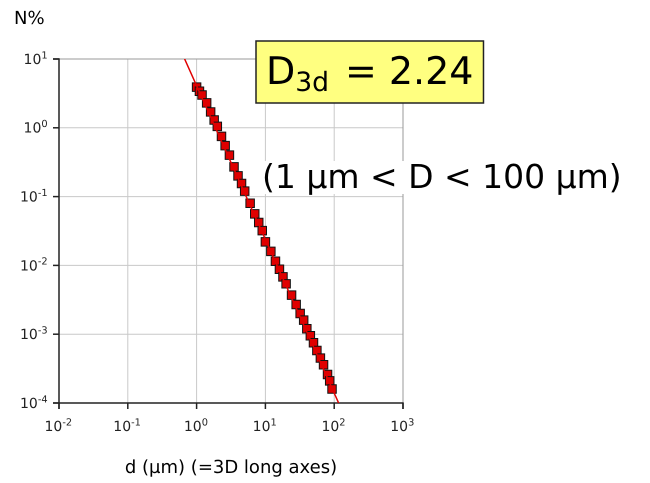  What do you see at coordinates (402, 426) in the screenshot?
I see `x-tick-label: 10$^{3}$` at bounding box center [402, 426].